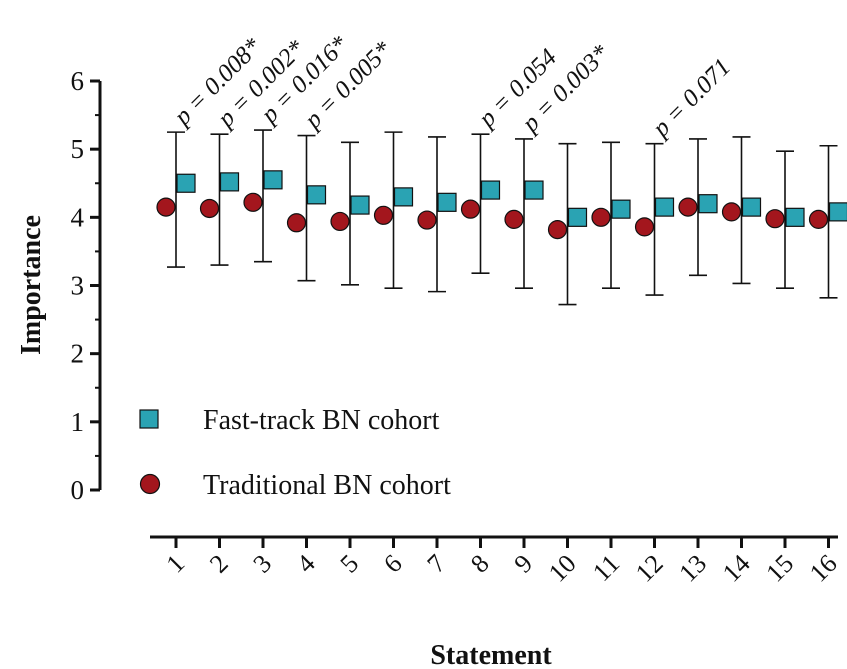  What do you see at coordinates (606, 568) in the screenshot?
I see `x-tick-label: 11` at bounding box center [606, 568].